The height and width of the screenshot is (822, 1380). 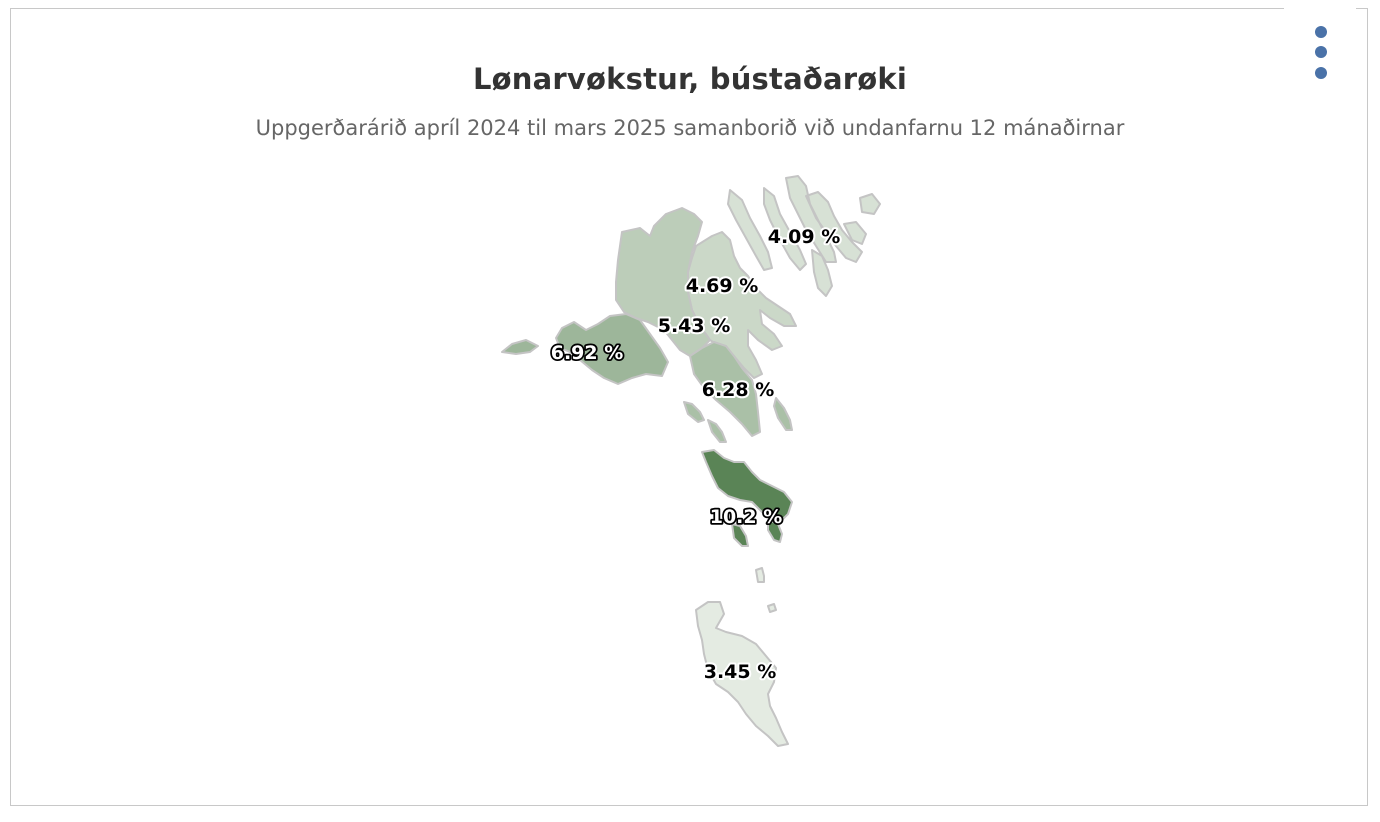 What do you see at coordinates (740, 672) in the screenshot?
I see `label-suduroy: 3.45 %` at bounding box center [740, 672].